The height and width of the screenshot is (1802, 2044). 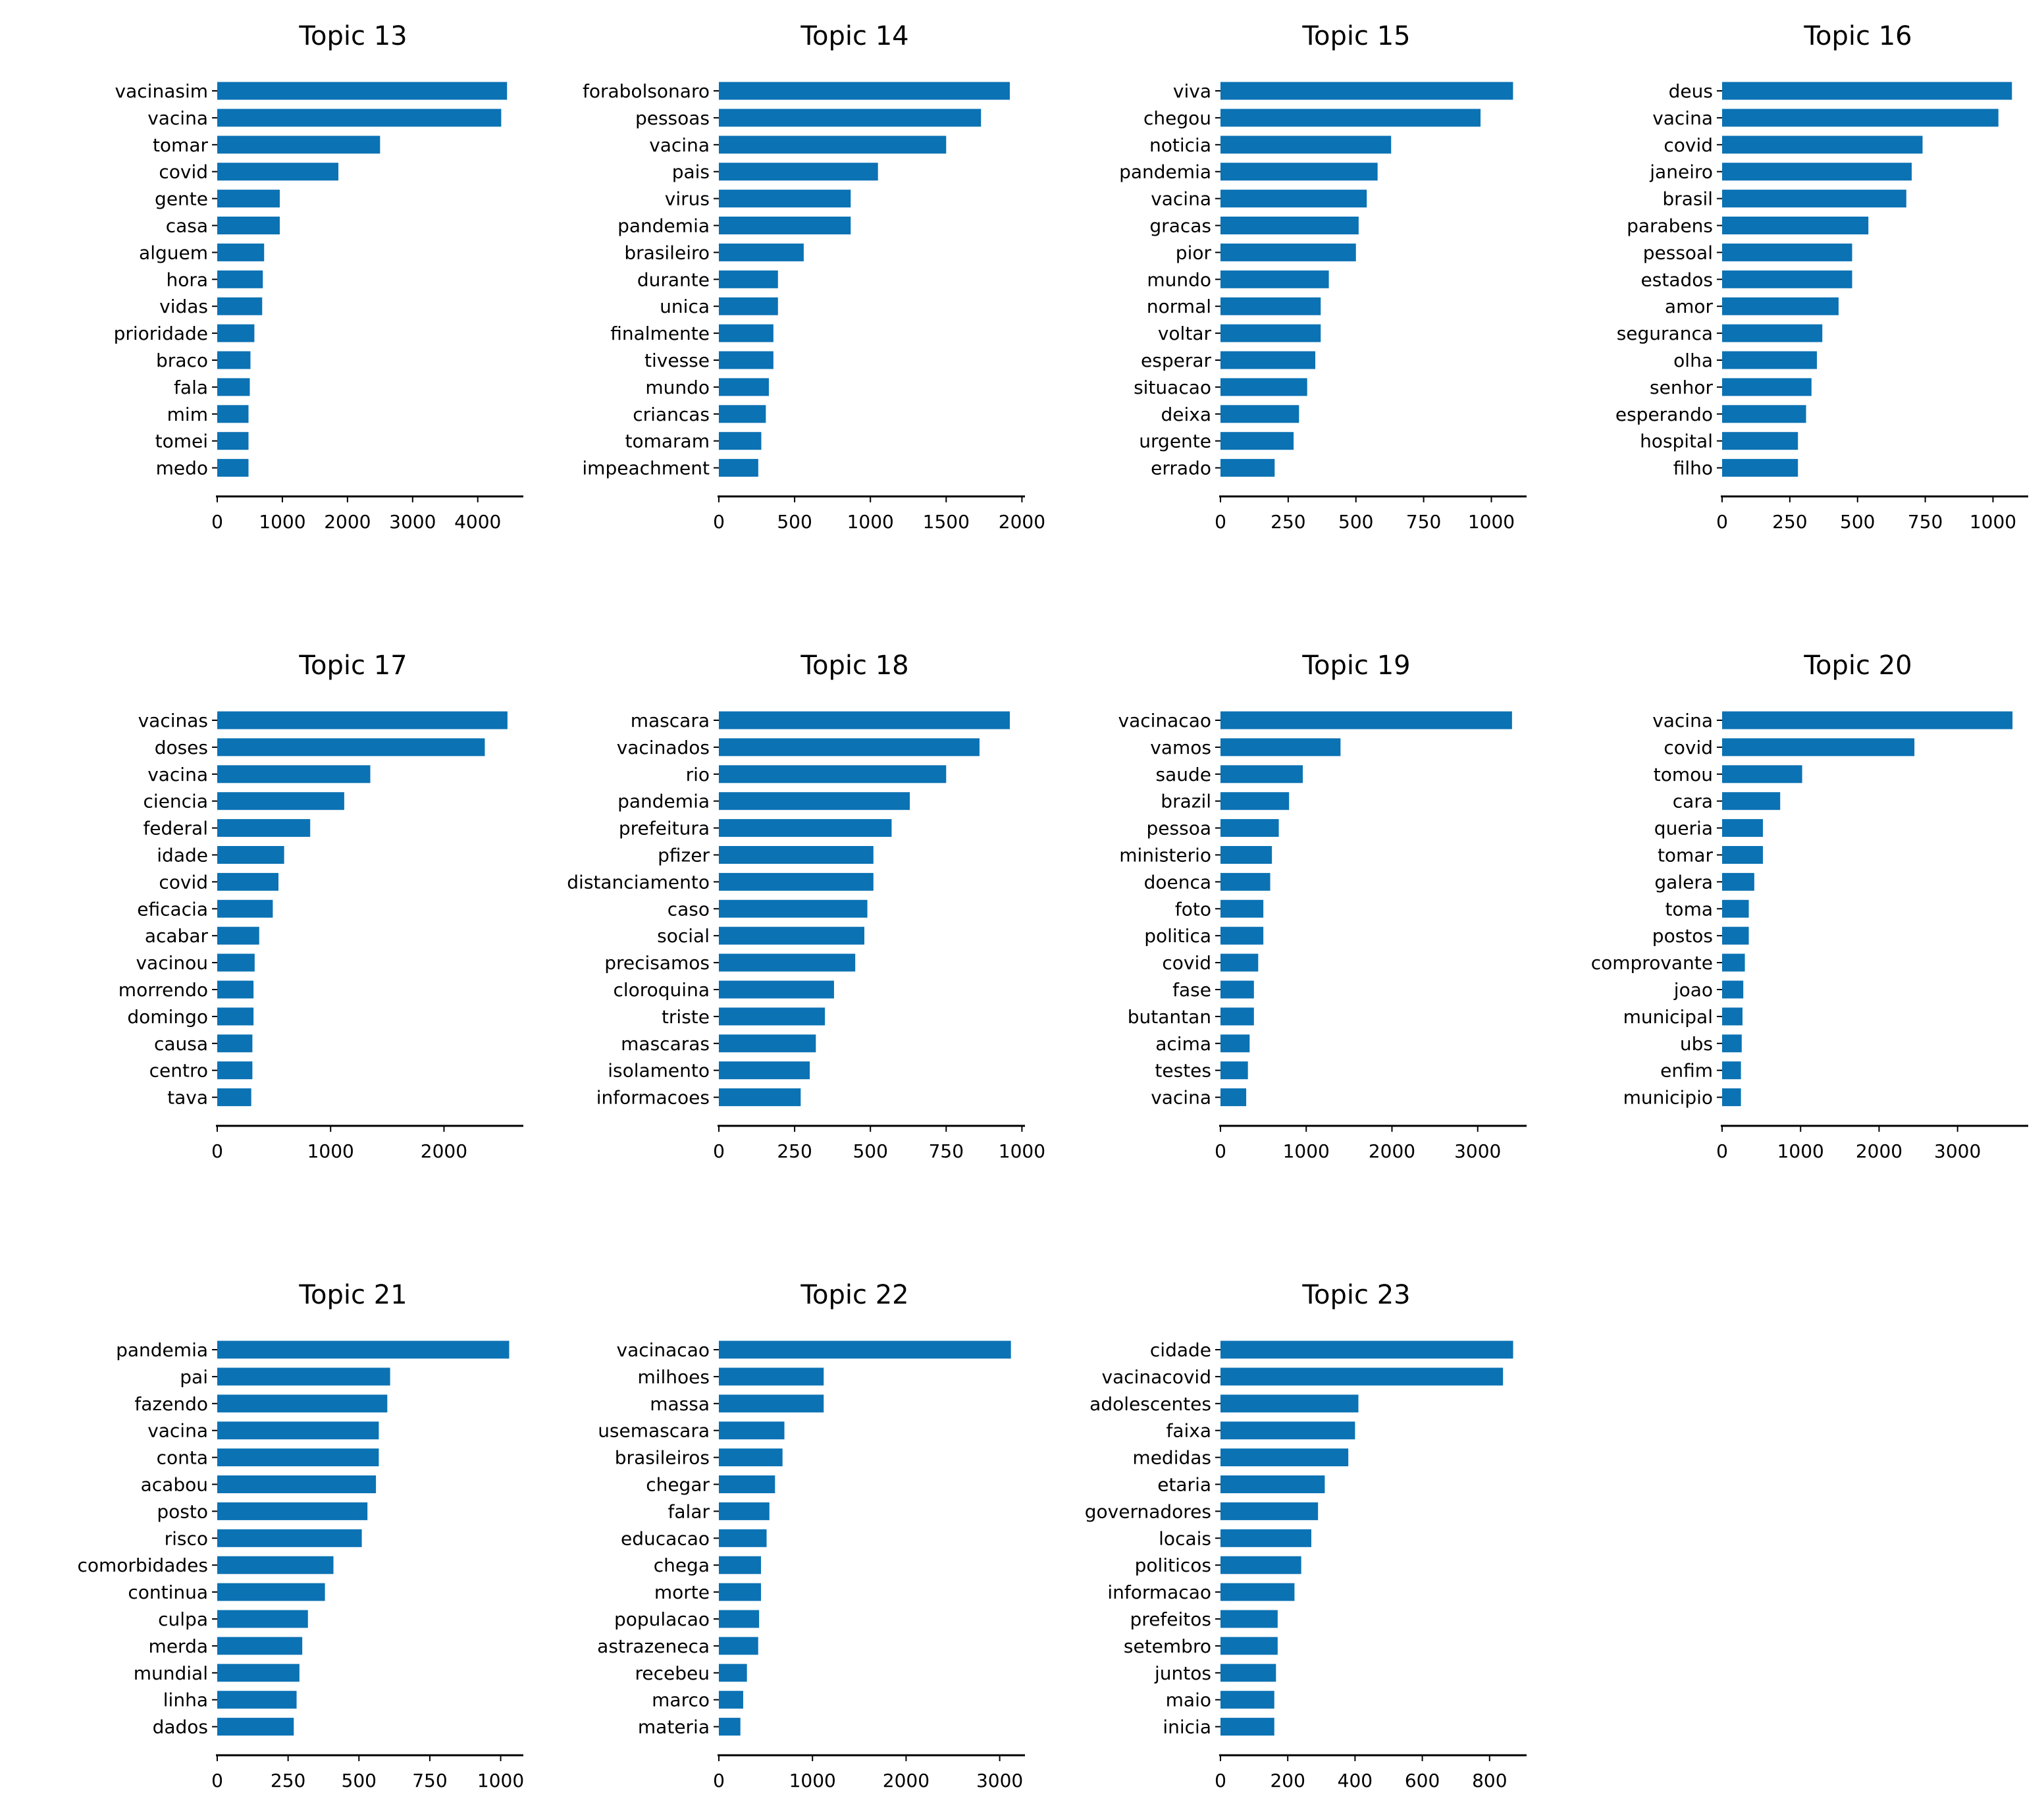 What do you see at coordinates (657, 963) in the screenshot?
I see `category-label: precisamos` at bounding box center [657, 963].